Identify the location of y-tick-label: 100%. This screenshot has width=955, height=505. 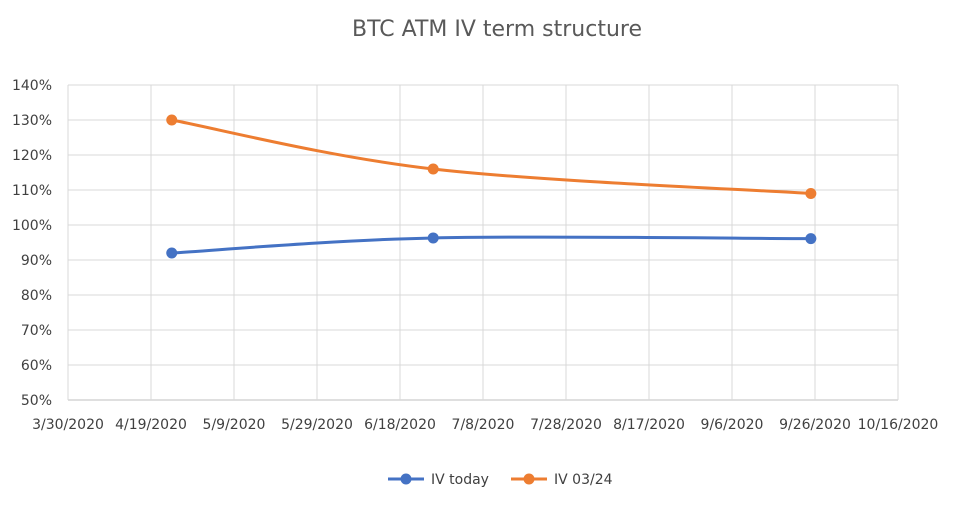
(32, 226).